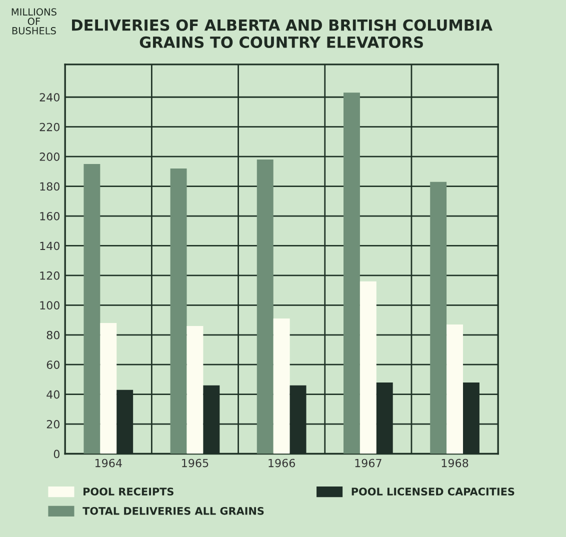  What do you see at coordinates (282, 463) in the screenshot?
I see `x-tick-label: 1966` at bounding box center [282, 463].